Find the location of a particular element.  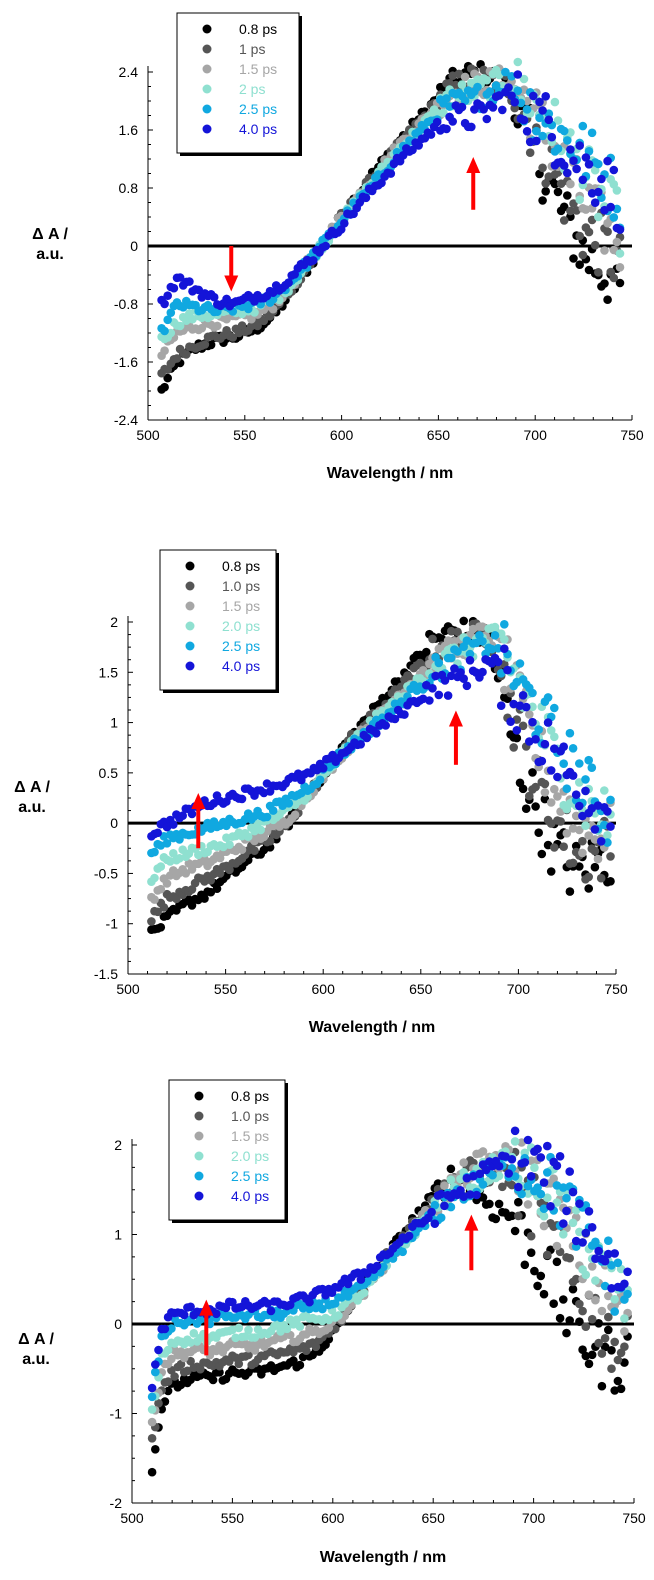

legend-label: 4.0 ps is located at coordinates (241, 666).